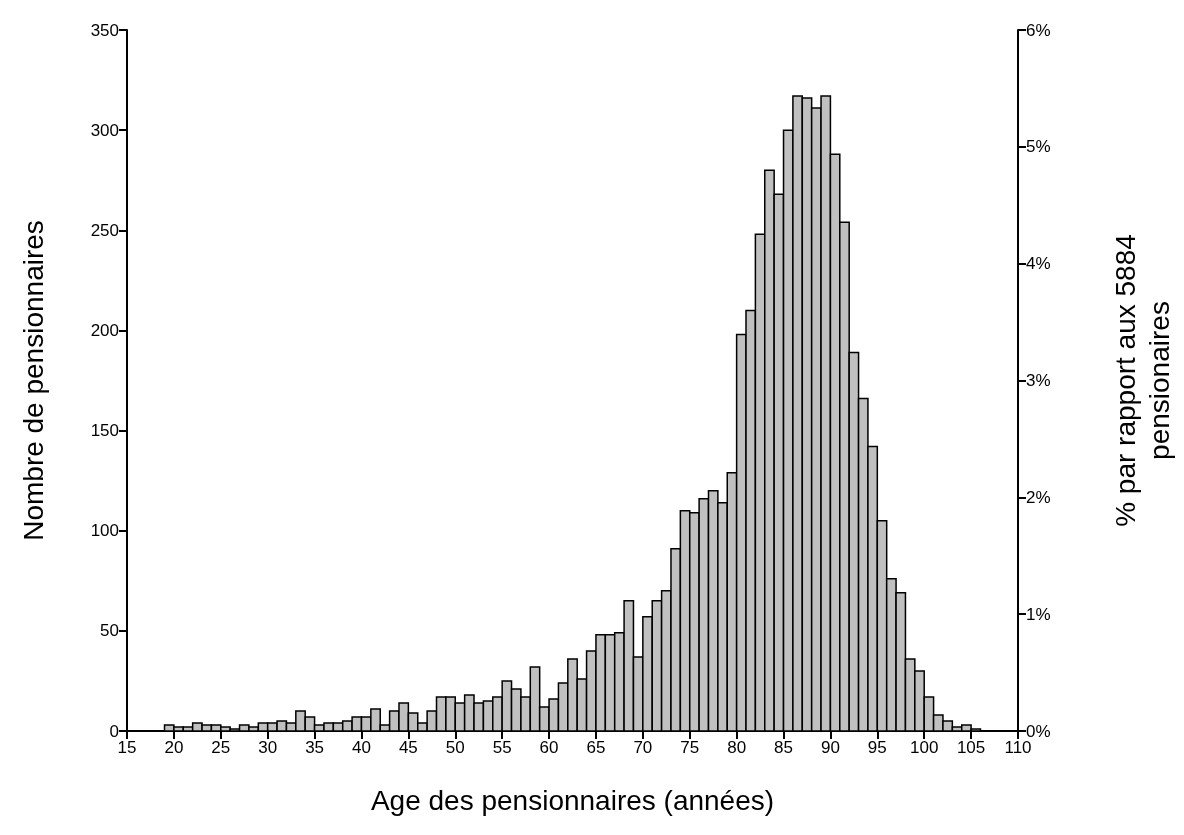 This screenshot has width=1184, height=835. I want to click on x-tick-label: 75, so click(690, 747).